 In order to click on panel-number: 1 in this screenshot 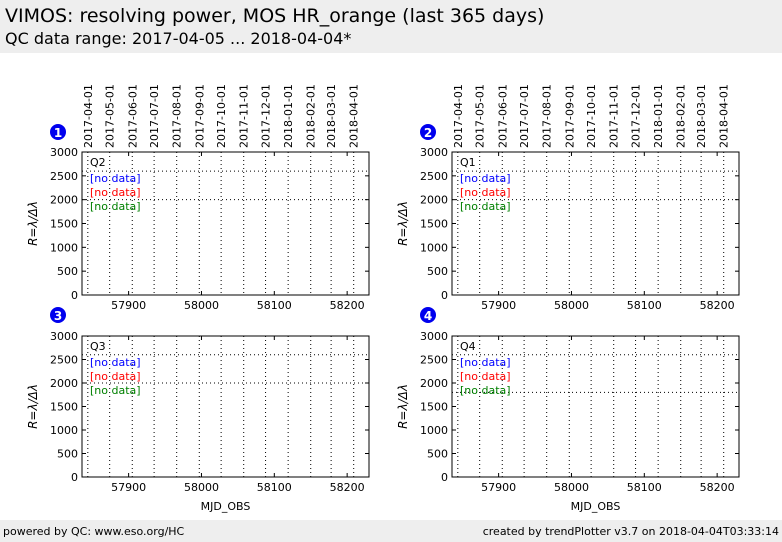, I will do `click(58, 133)`.